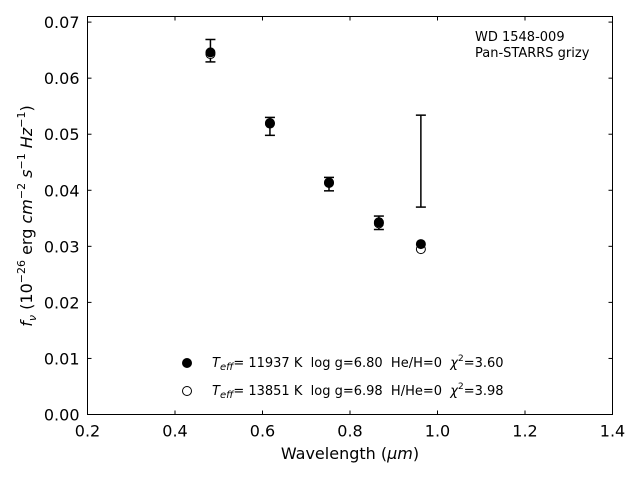 The height and width of the screenshot is (480, 640). What do you see at coordinates (62, 22) in the screenshot?
I see `y-tick-label: 0.07` at bounding box center [62, 22].